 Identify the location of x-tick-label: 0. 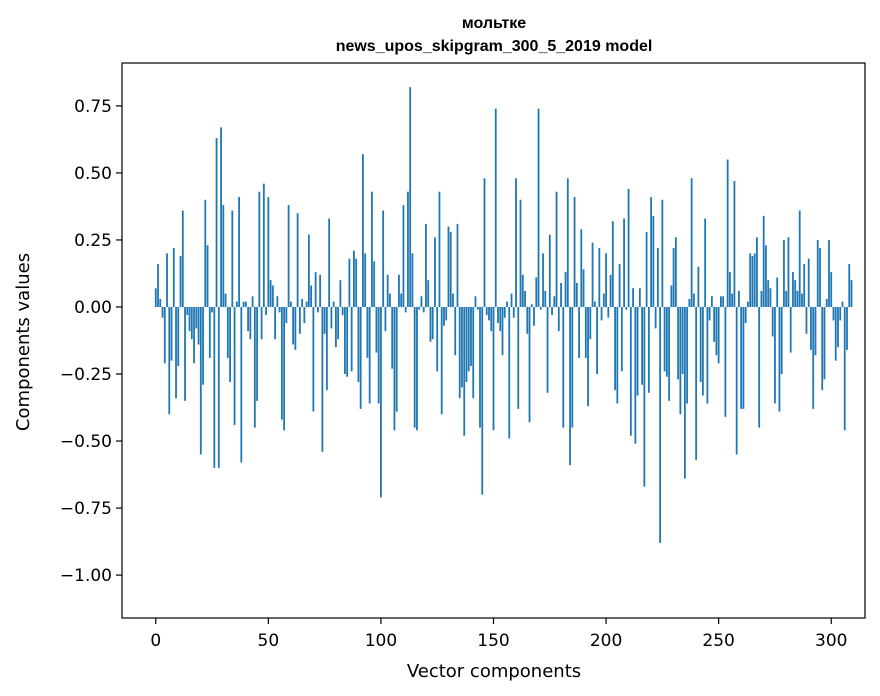
(155, 641).